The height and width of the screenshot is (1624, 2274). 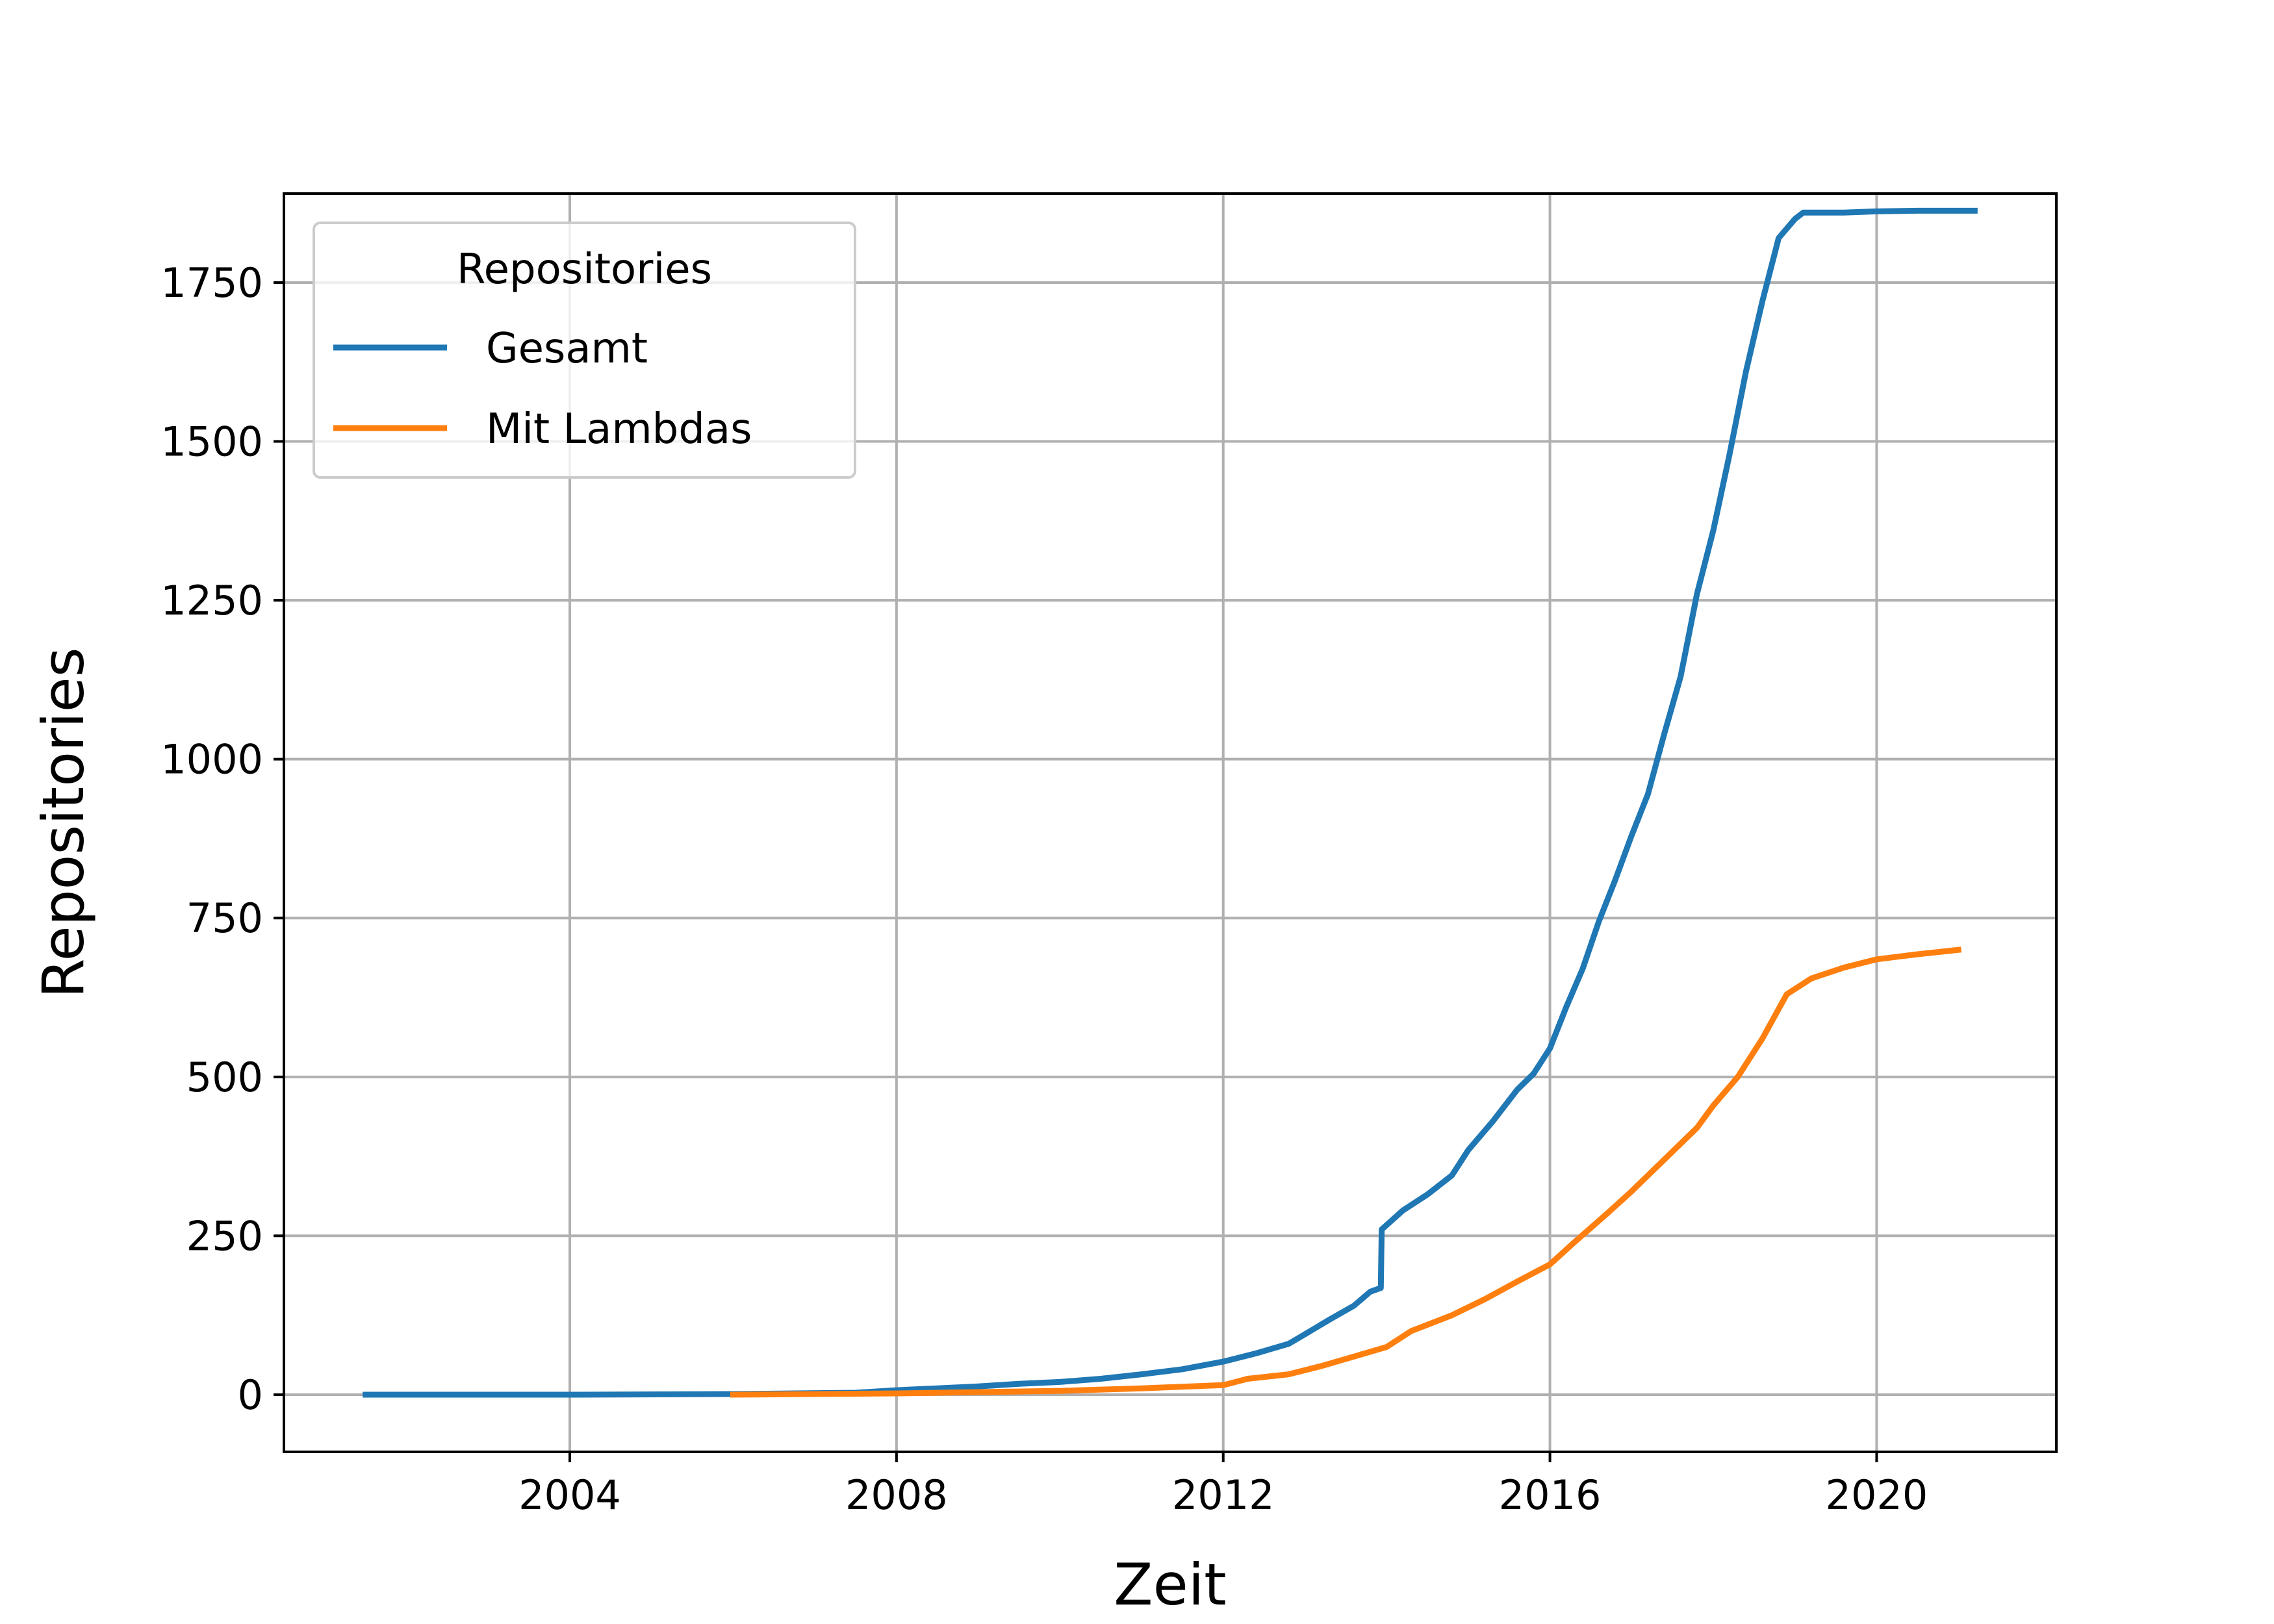 I want to click on y-tick-label: 1500, so click(x=211, y=442).